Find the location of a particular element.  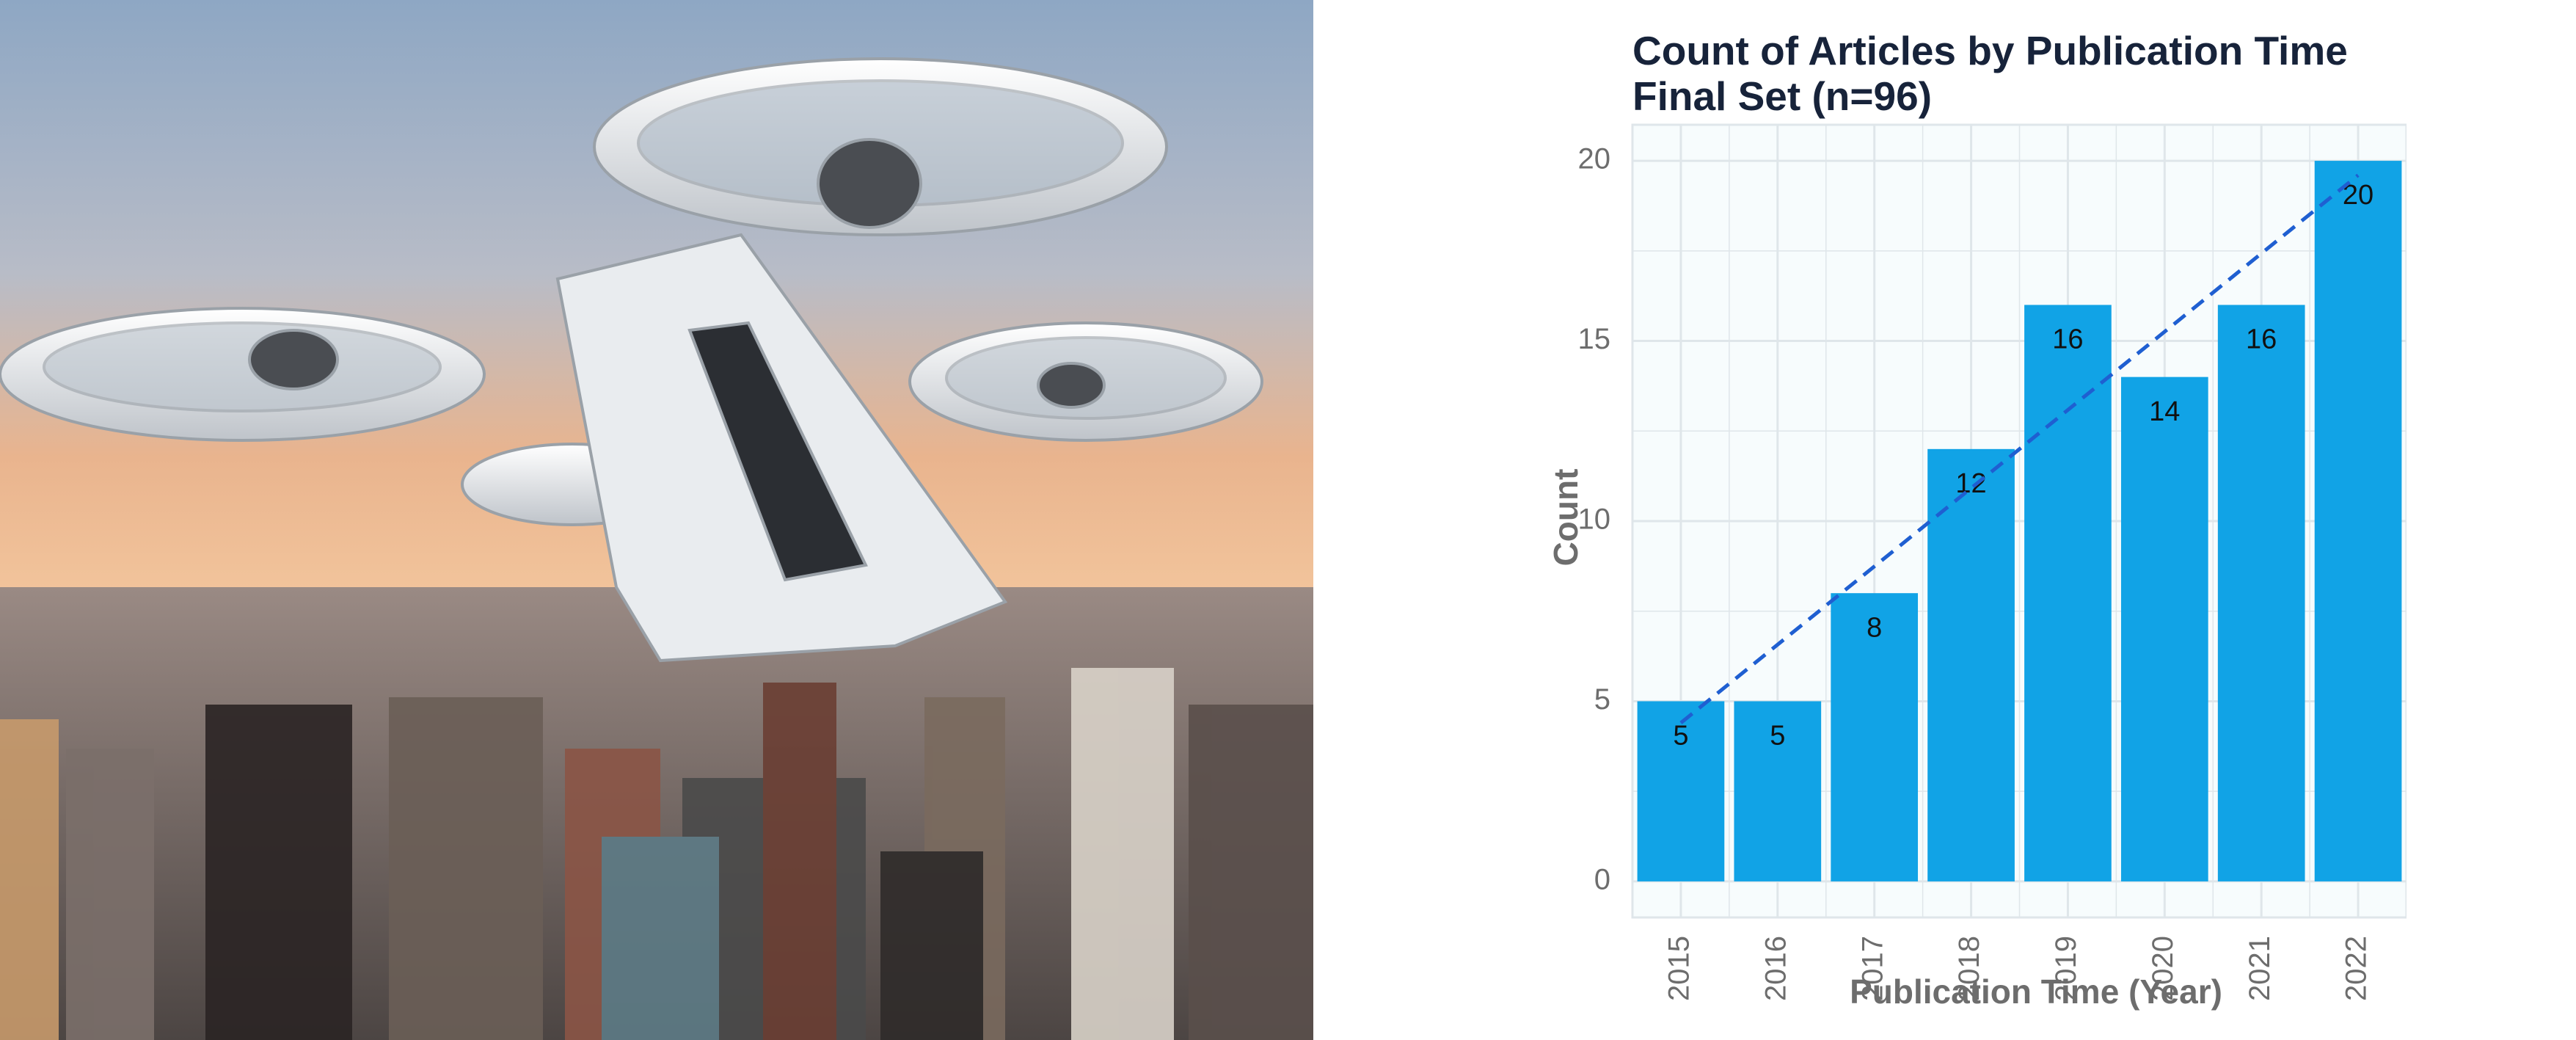

bar-2016 is located at coordinates (1778, 791).